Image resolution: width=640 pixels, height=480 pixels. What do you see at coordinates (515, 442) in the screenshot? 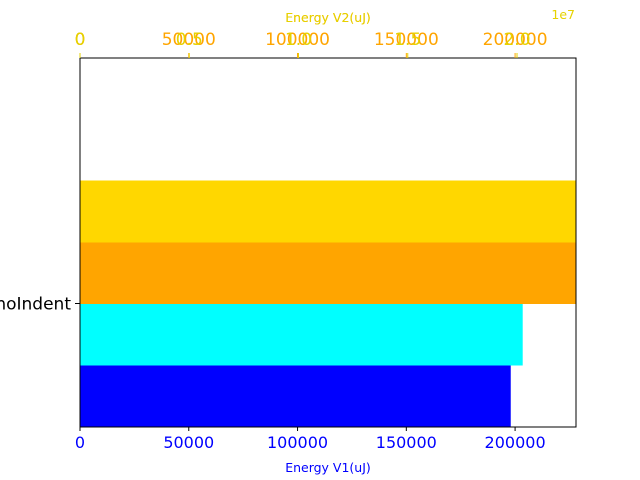
I see `bottom-tick-label: 200000` at bounding box center [515, 442].